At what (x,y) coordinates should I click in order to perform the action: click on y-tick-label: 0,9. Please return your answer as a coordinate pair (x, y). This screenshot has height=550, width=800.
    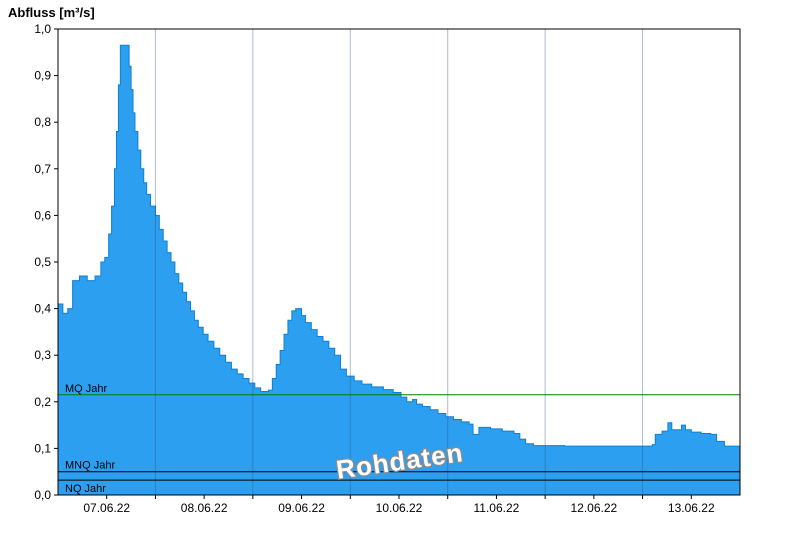
    Looking at the image, I should click on (42, 76).